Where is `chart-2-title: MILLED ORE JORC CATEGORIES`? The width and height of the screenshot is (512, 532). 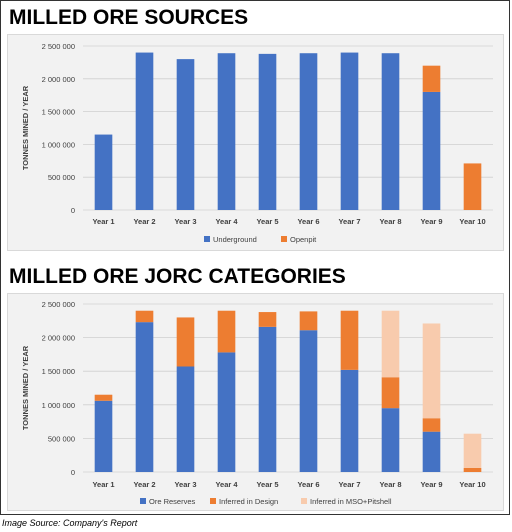
chart-2-title: MILLED ORE JORC CATEGORIES is located at coordinates (177, 276).